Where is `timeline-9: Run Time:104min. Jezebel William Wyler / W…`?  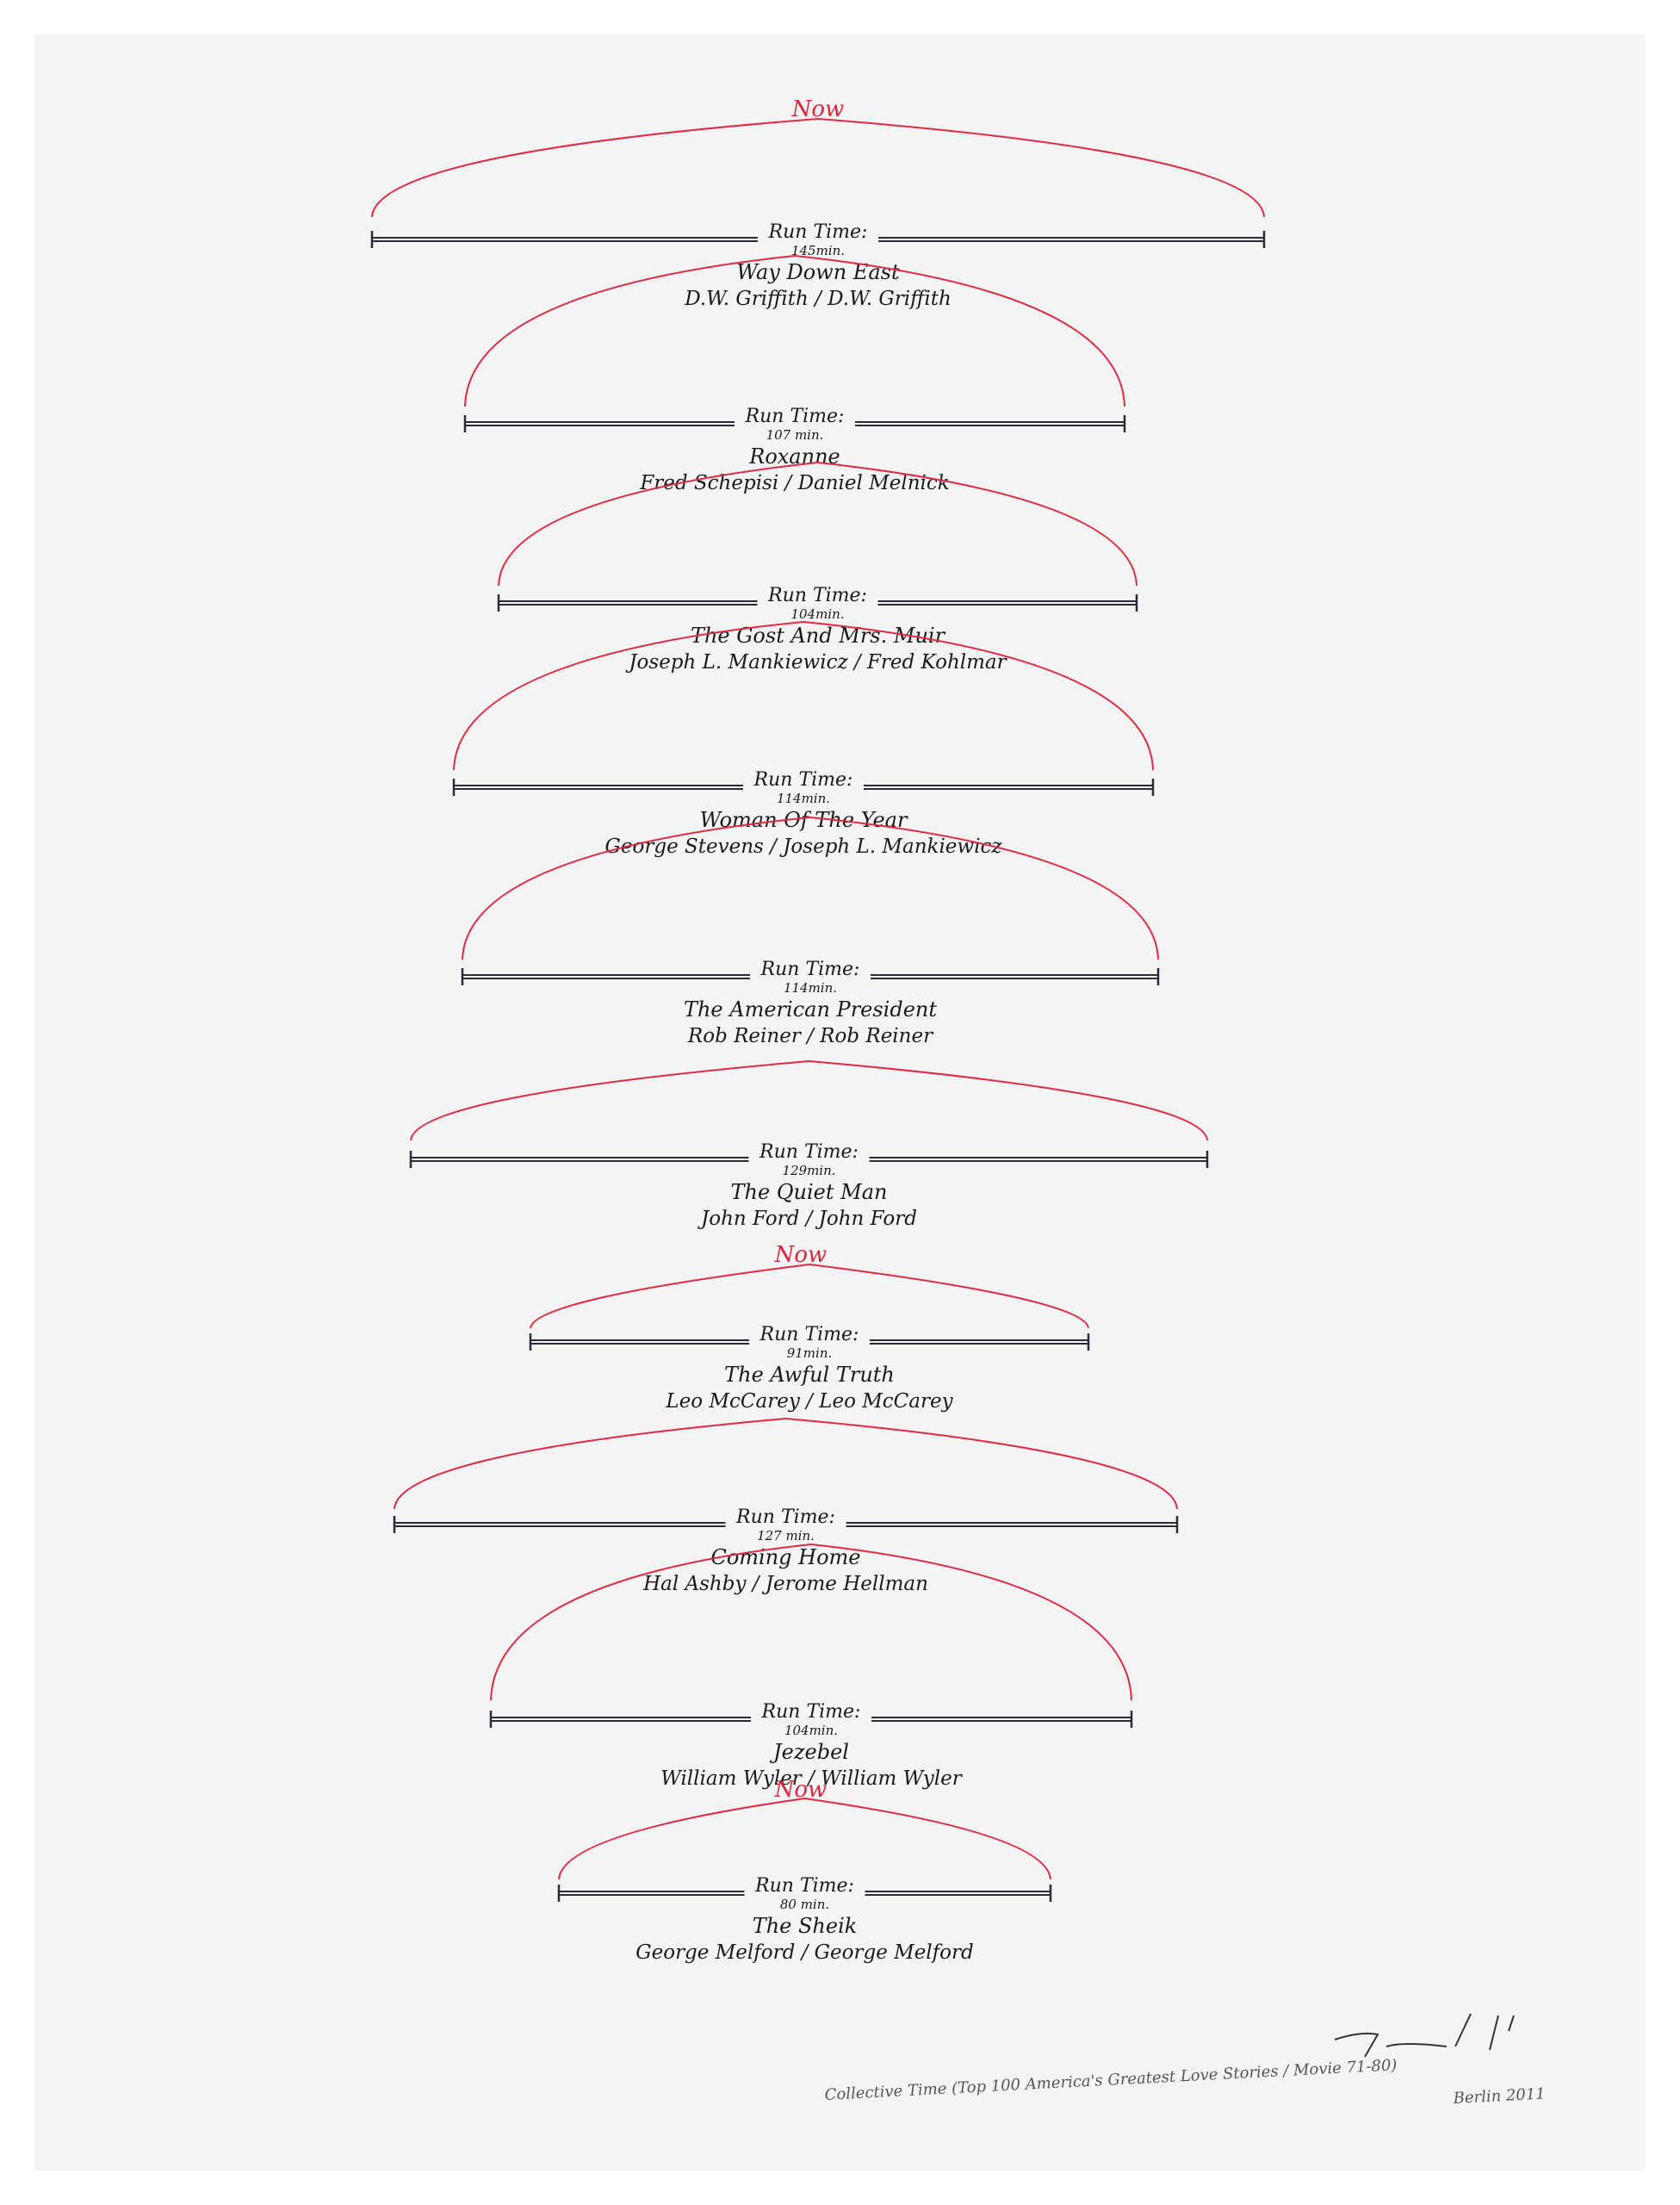 timeline-9: Run Time:104min. Jezebel William Wyler / W… is located at coordinates (811, 1666).